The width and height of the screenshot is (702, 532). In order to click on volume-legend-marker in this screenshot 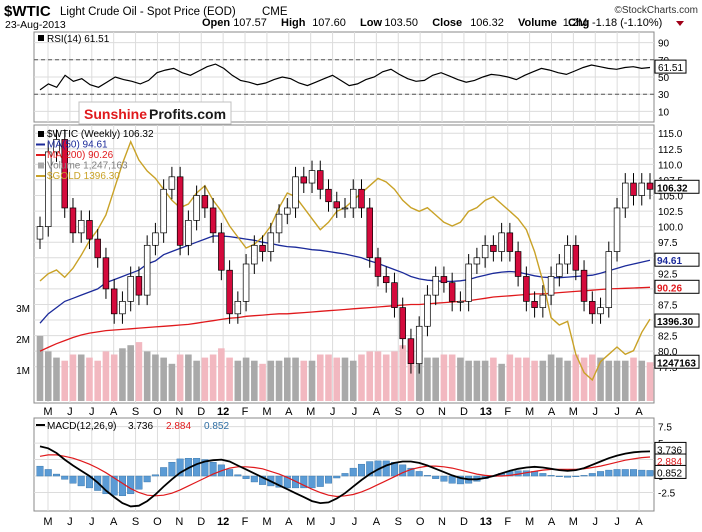, I will do `click(41, 165)`.